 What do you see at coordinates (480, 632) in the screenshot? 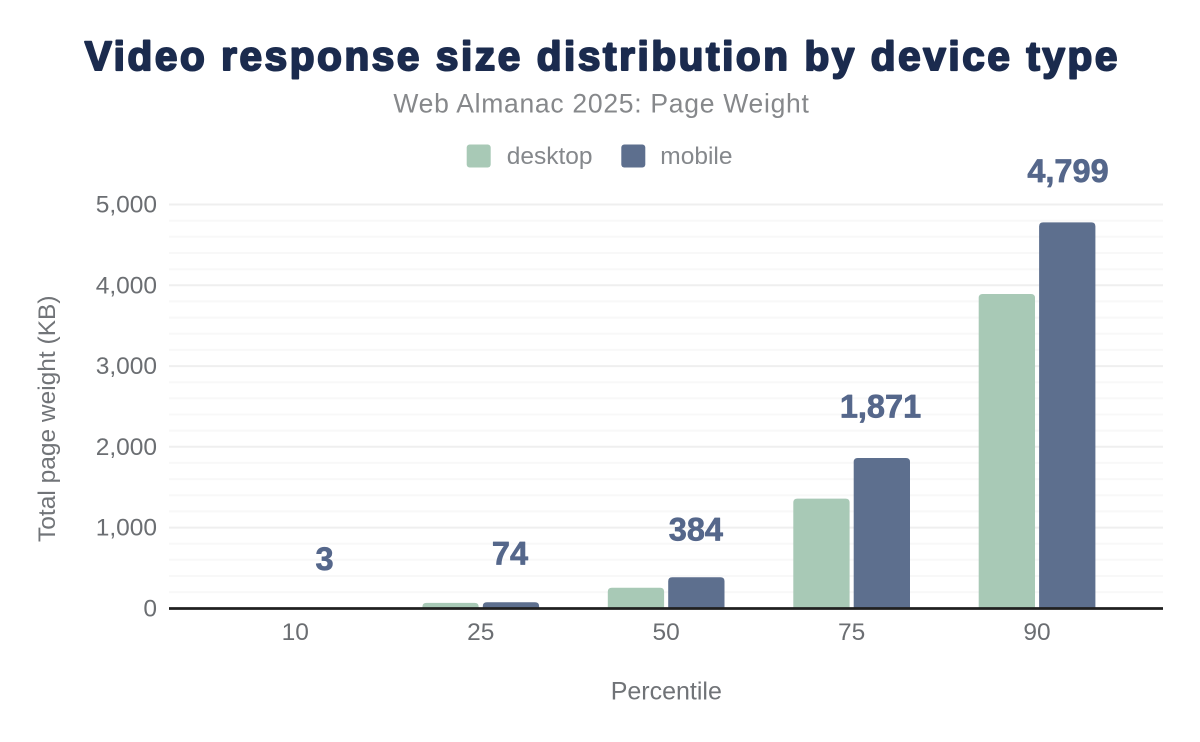
I see `svg-text: 25` at bounding box center [480, 632].